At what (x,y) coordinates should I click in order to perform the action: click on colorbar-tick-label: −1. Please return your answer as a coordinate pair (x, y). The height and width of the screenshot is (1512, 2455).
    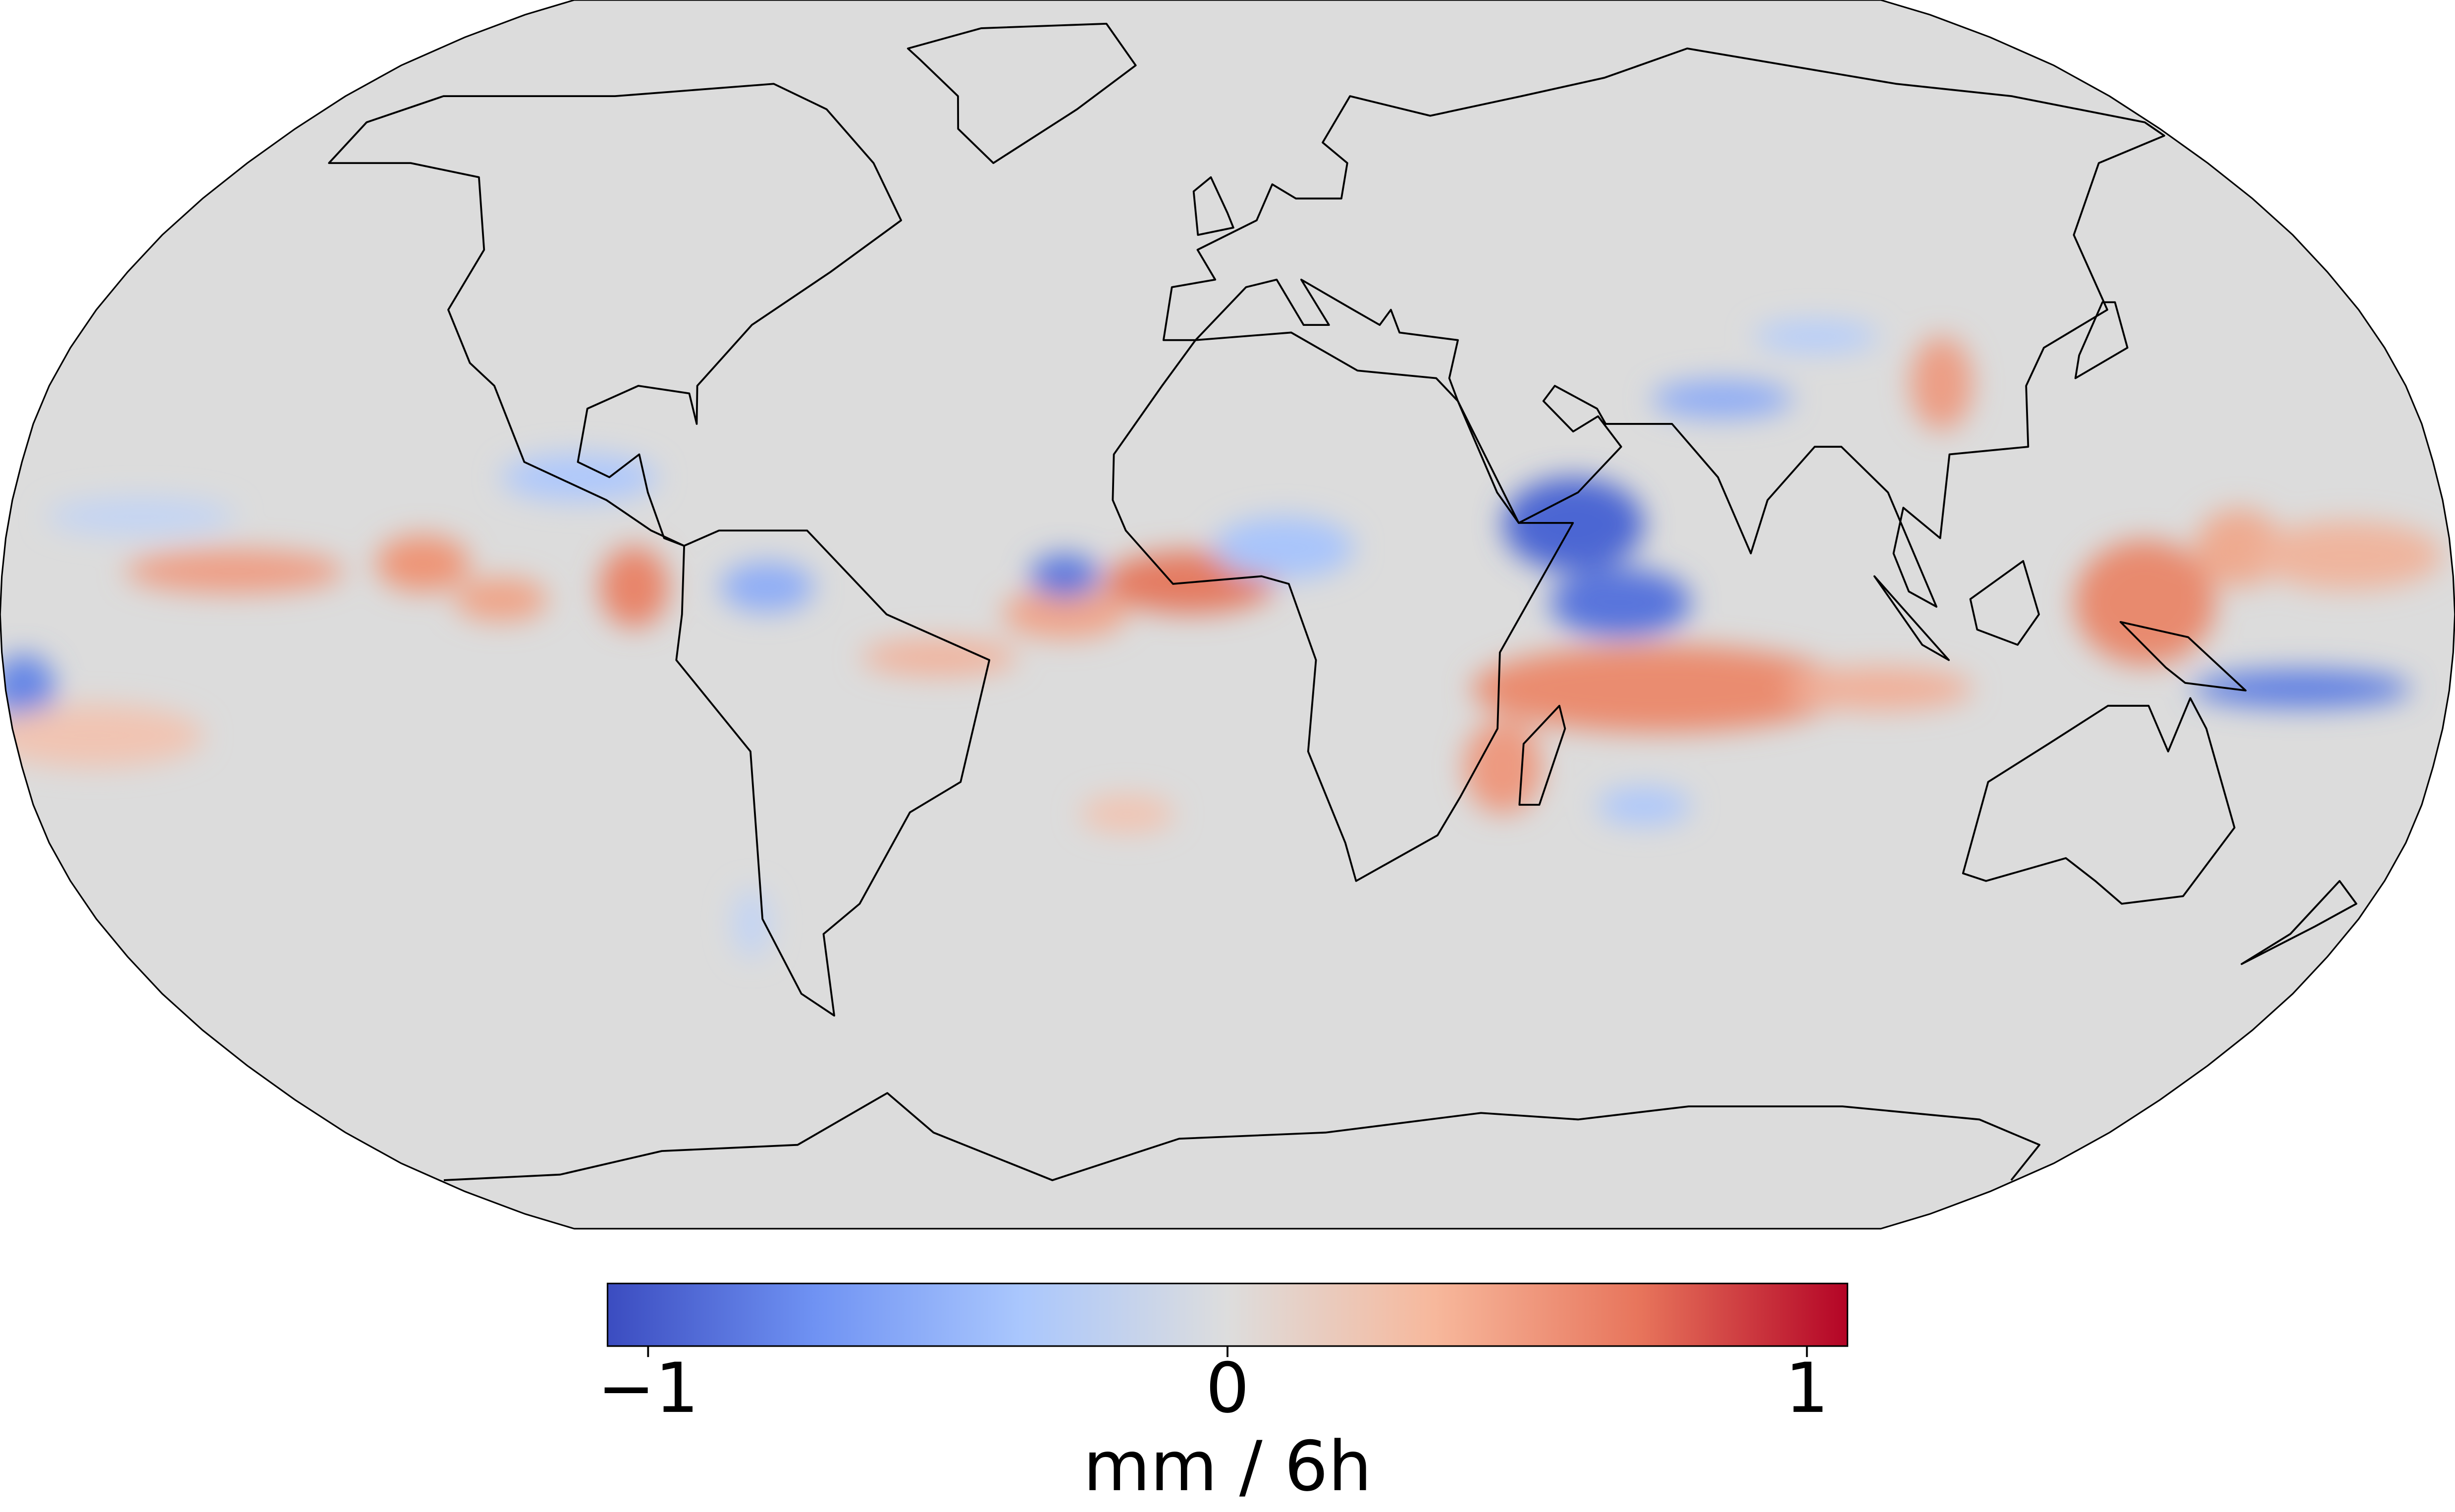
    Looking at the image, I should click on (648, 1388).